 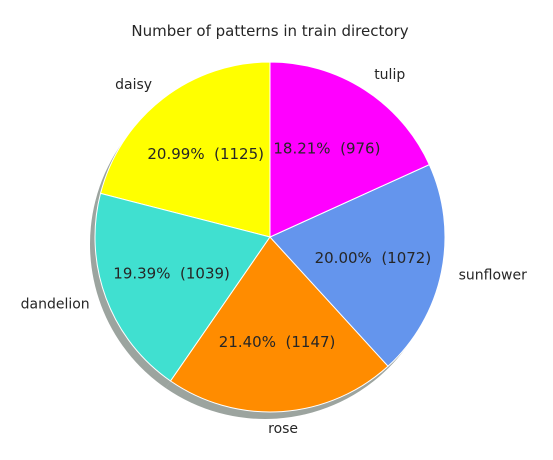 What do you see at coordinates (133, 85) in the screenshot?
I see `slice-label-daisy: daisy` at bounding box center [133, 85].